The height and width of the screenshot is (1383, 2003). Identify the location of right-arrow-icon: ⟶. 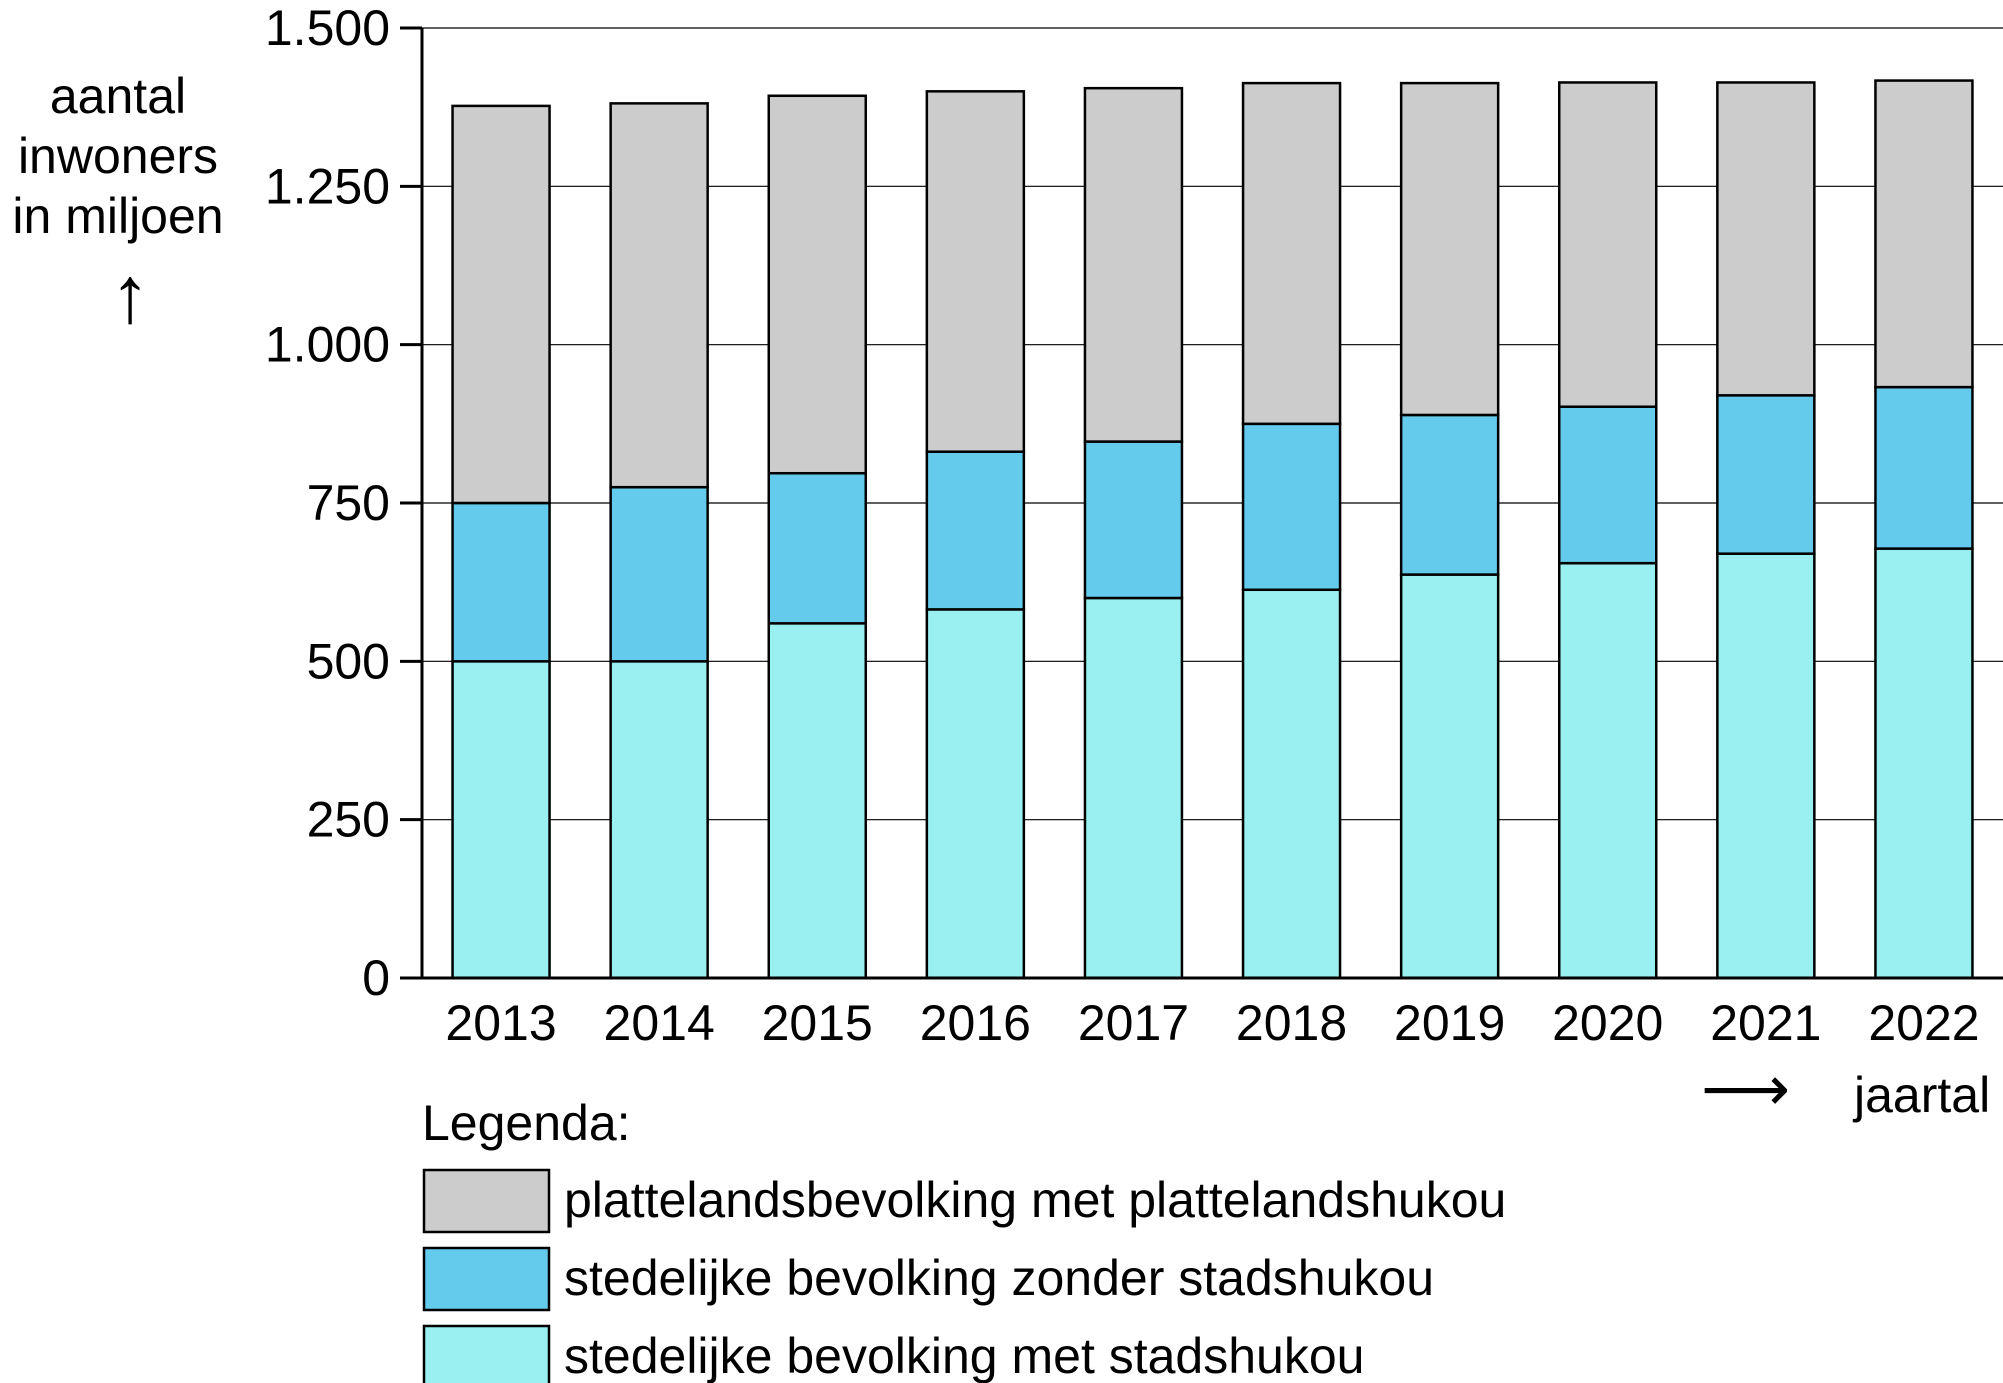
(1745, 1089).